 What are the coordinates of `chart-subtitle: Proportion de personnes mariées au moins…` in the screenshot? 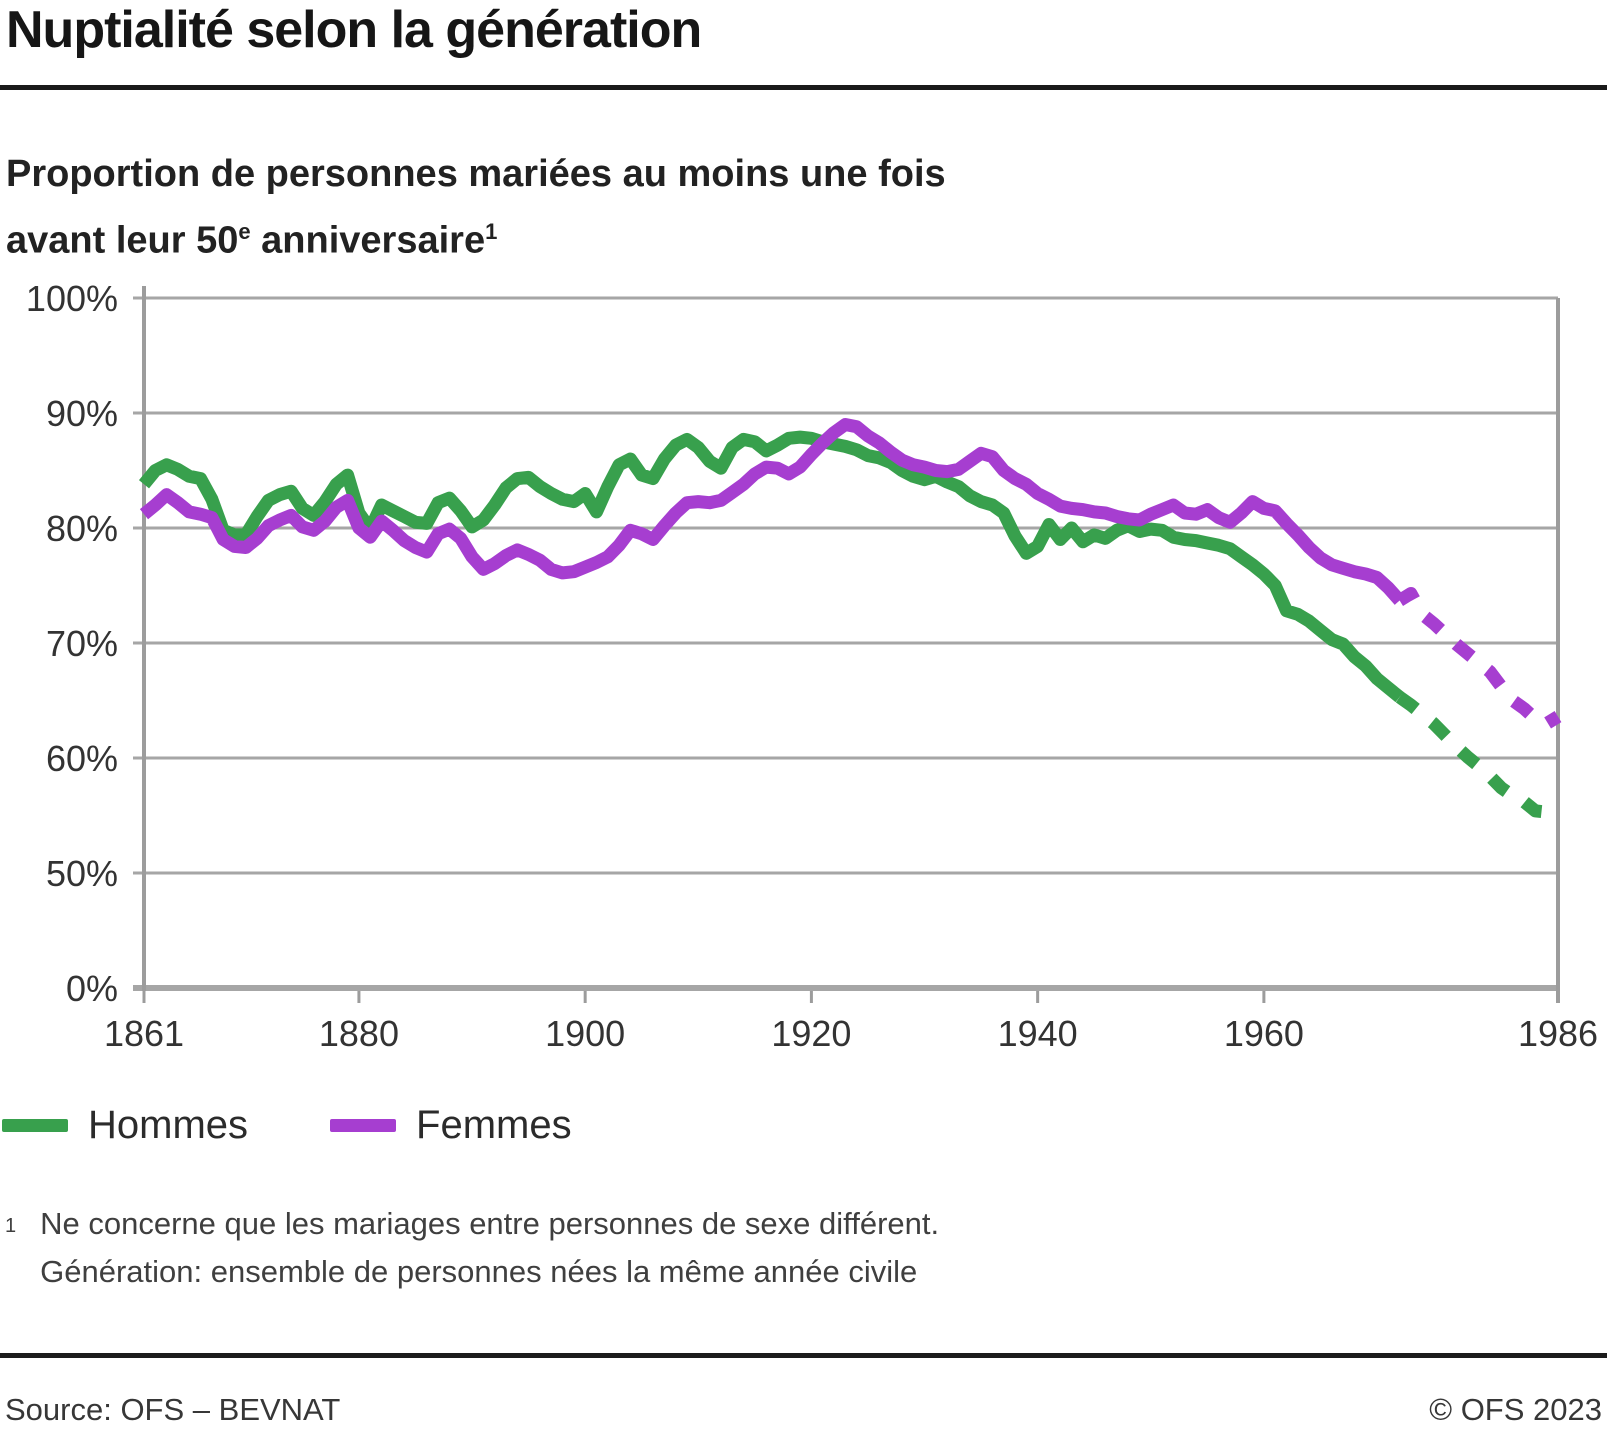 It's located at (476, 208).